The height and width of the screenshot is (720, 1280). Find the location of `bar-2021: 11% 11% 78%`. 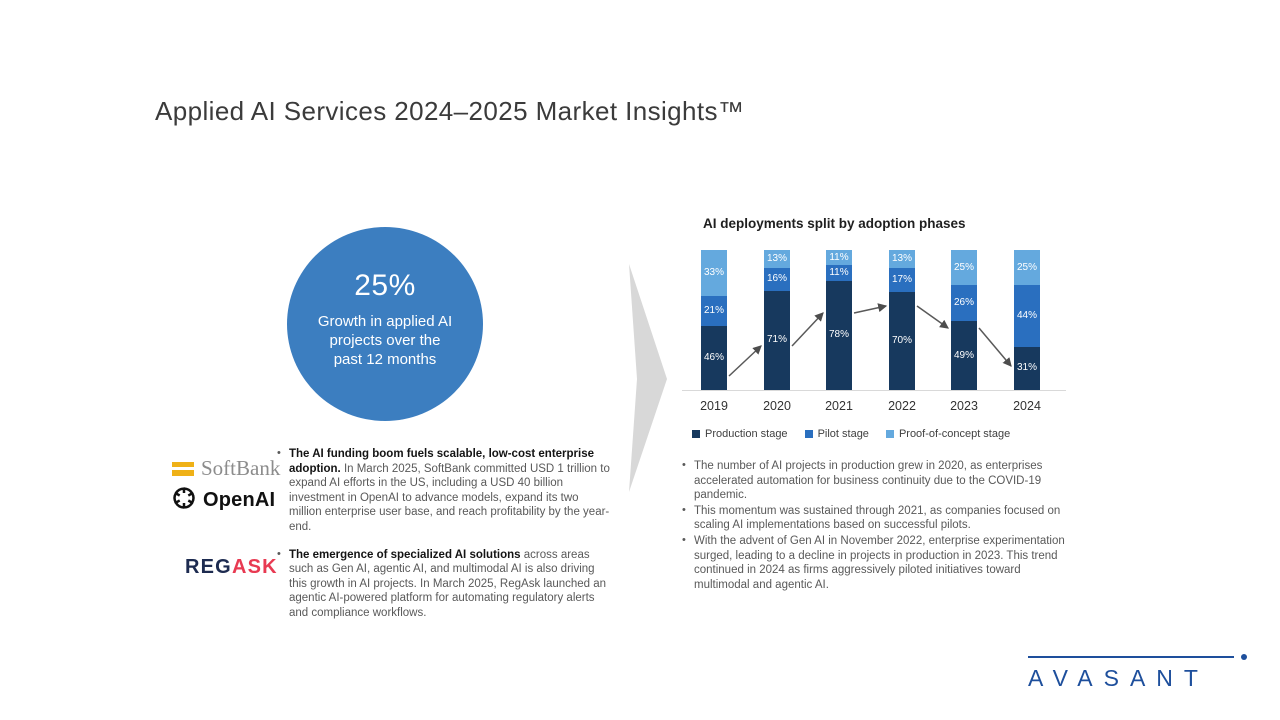

bar-2021: 11% 11% 78% is located at coordinates (839, 320).